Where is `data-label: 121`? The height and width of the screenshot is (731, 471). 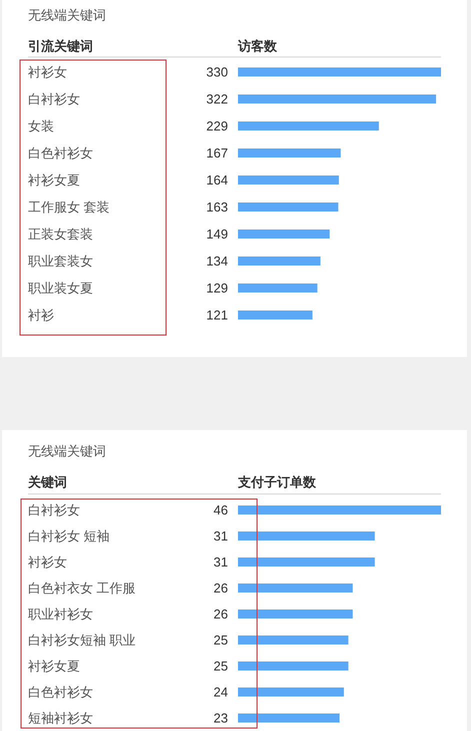
data-label: 121 is located at coordinates (217, 315).